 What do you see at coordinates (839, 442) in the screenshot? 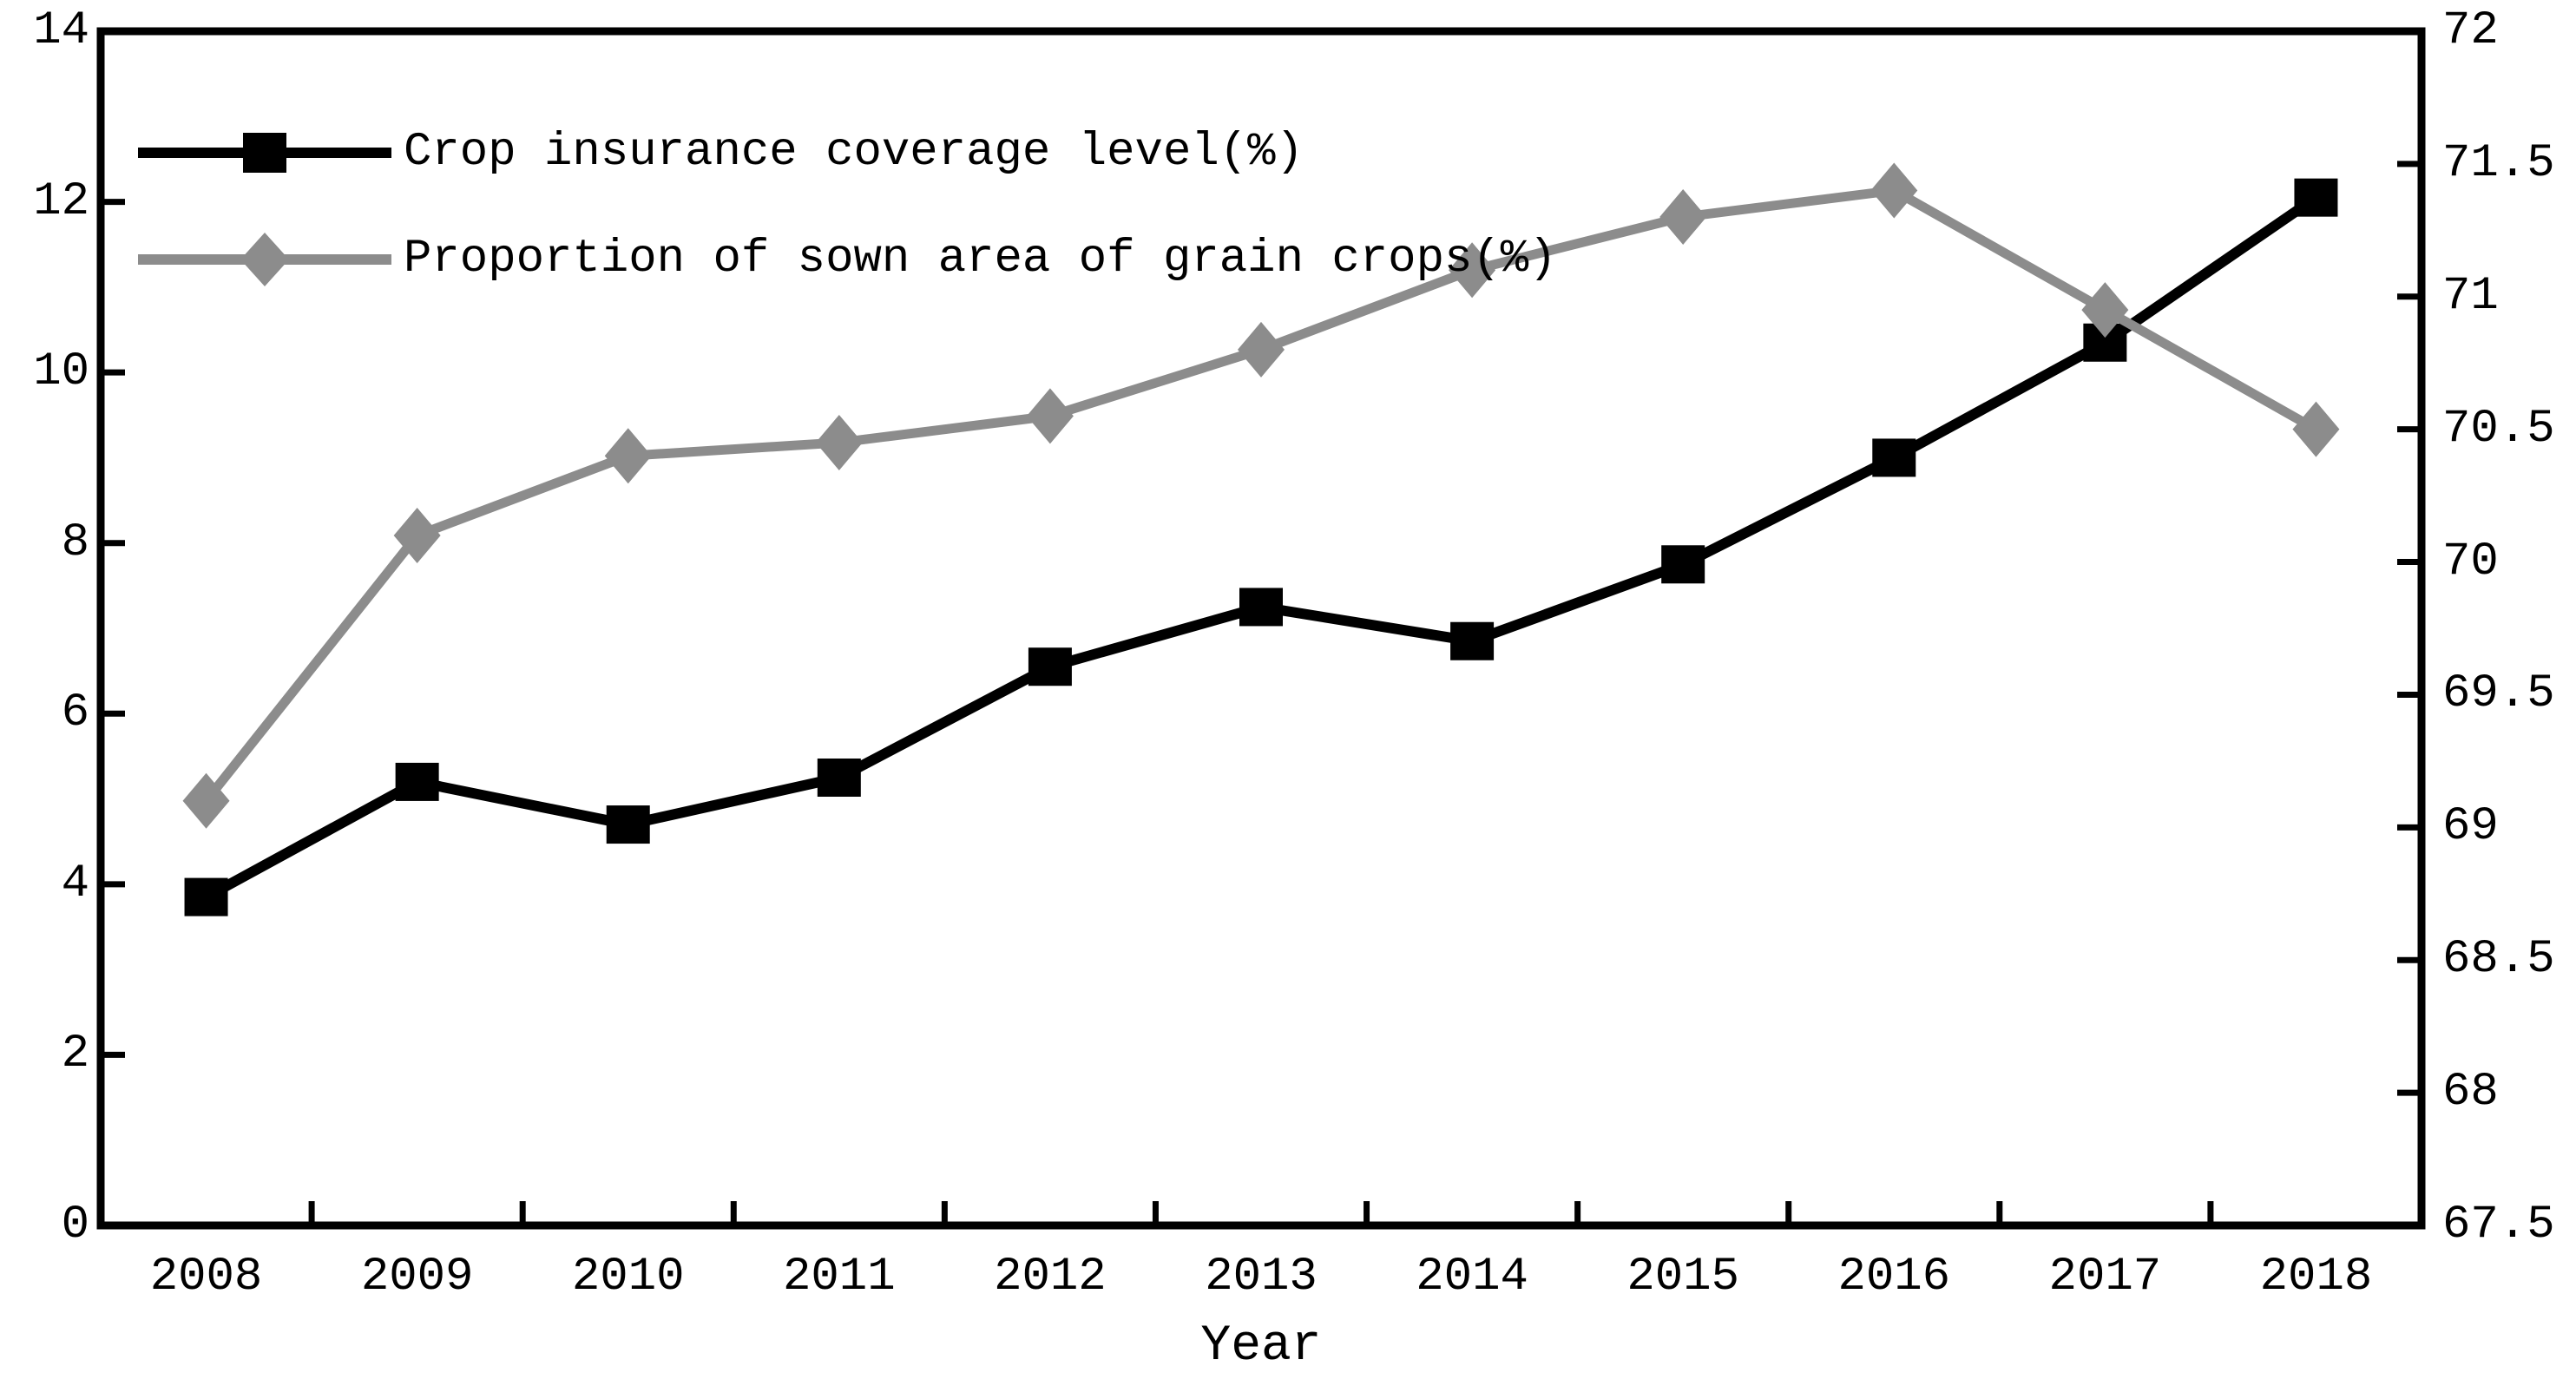
I see `marker-diamond-2011` at bounding box center [839, 442].